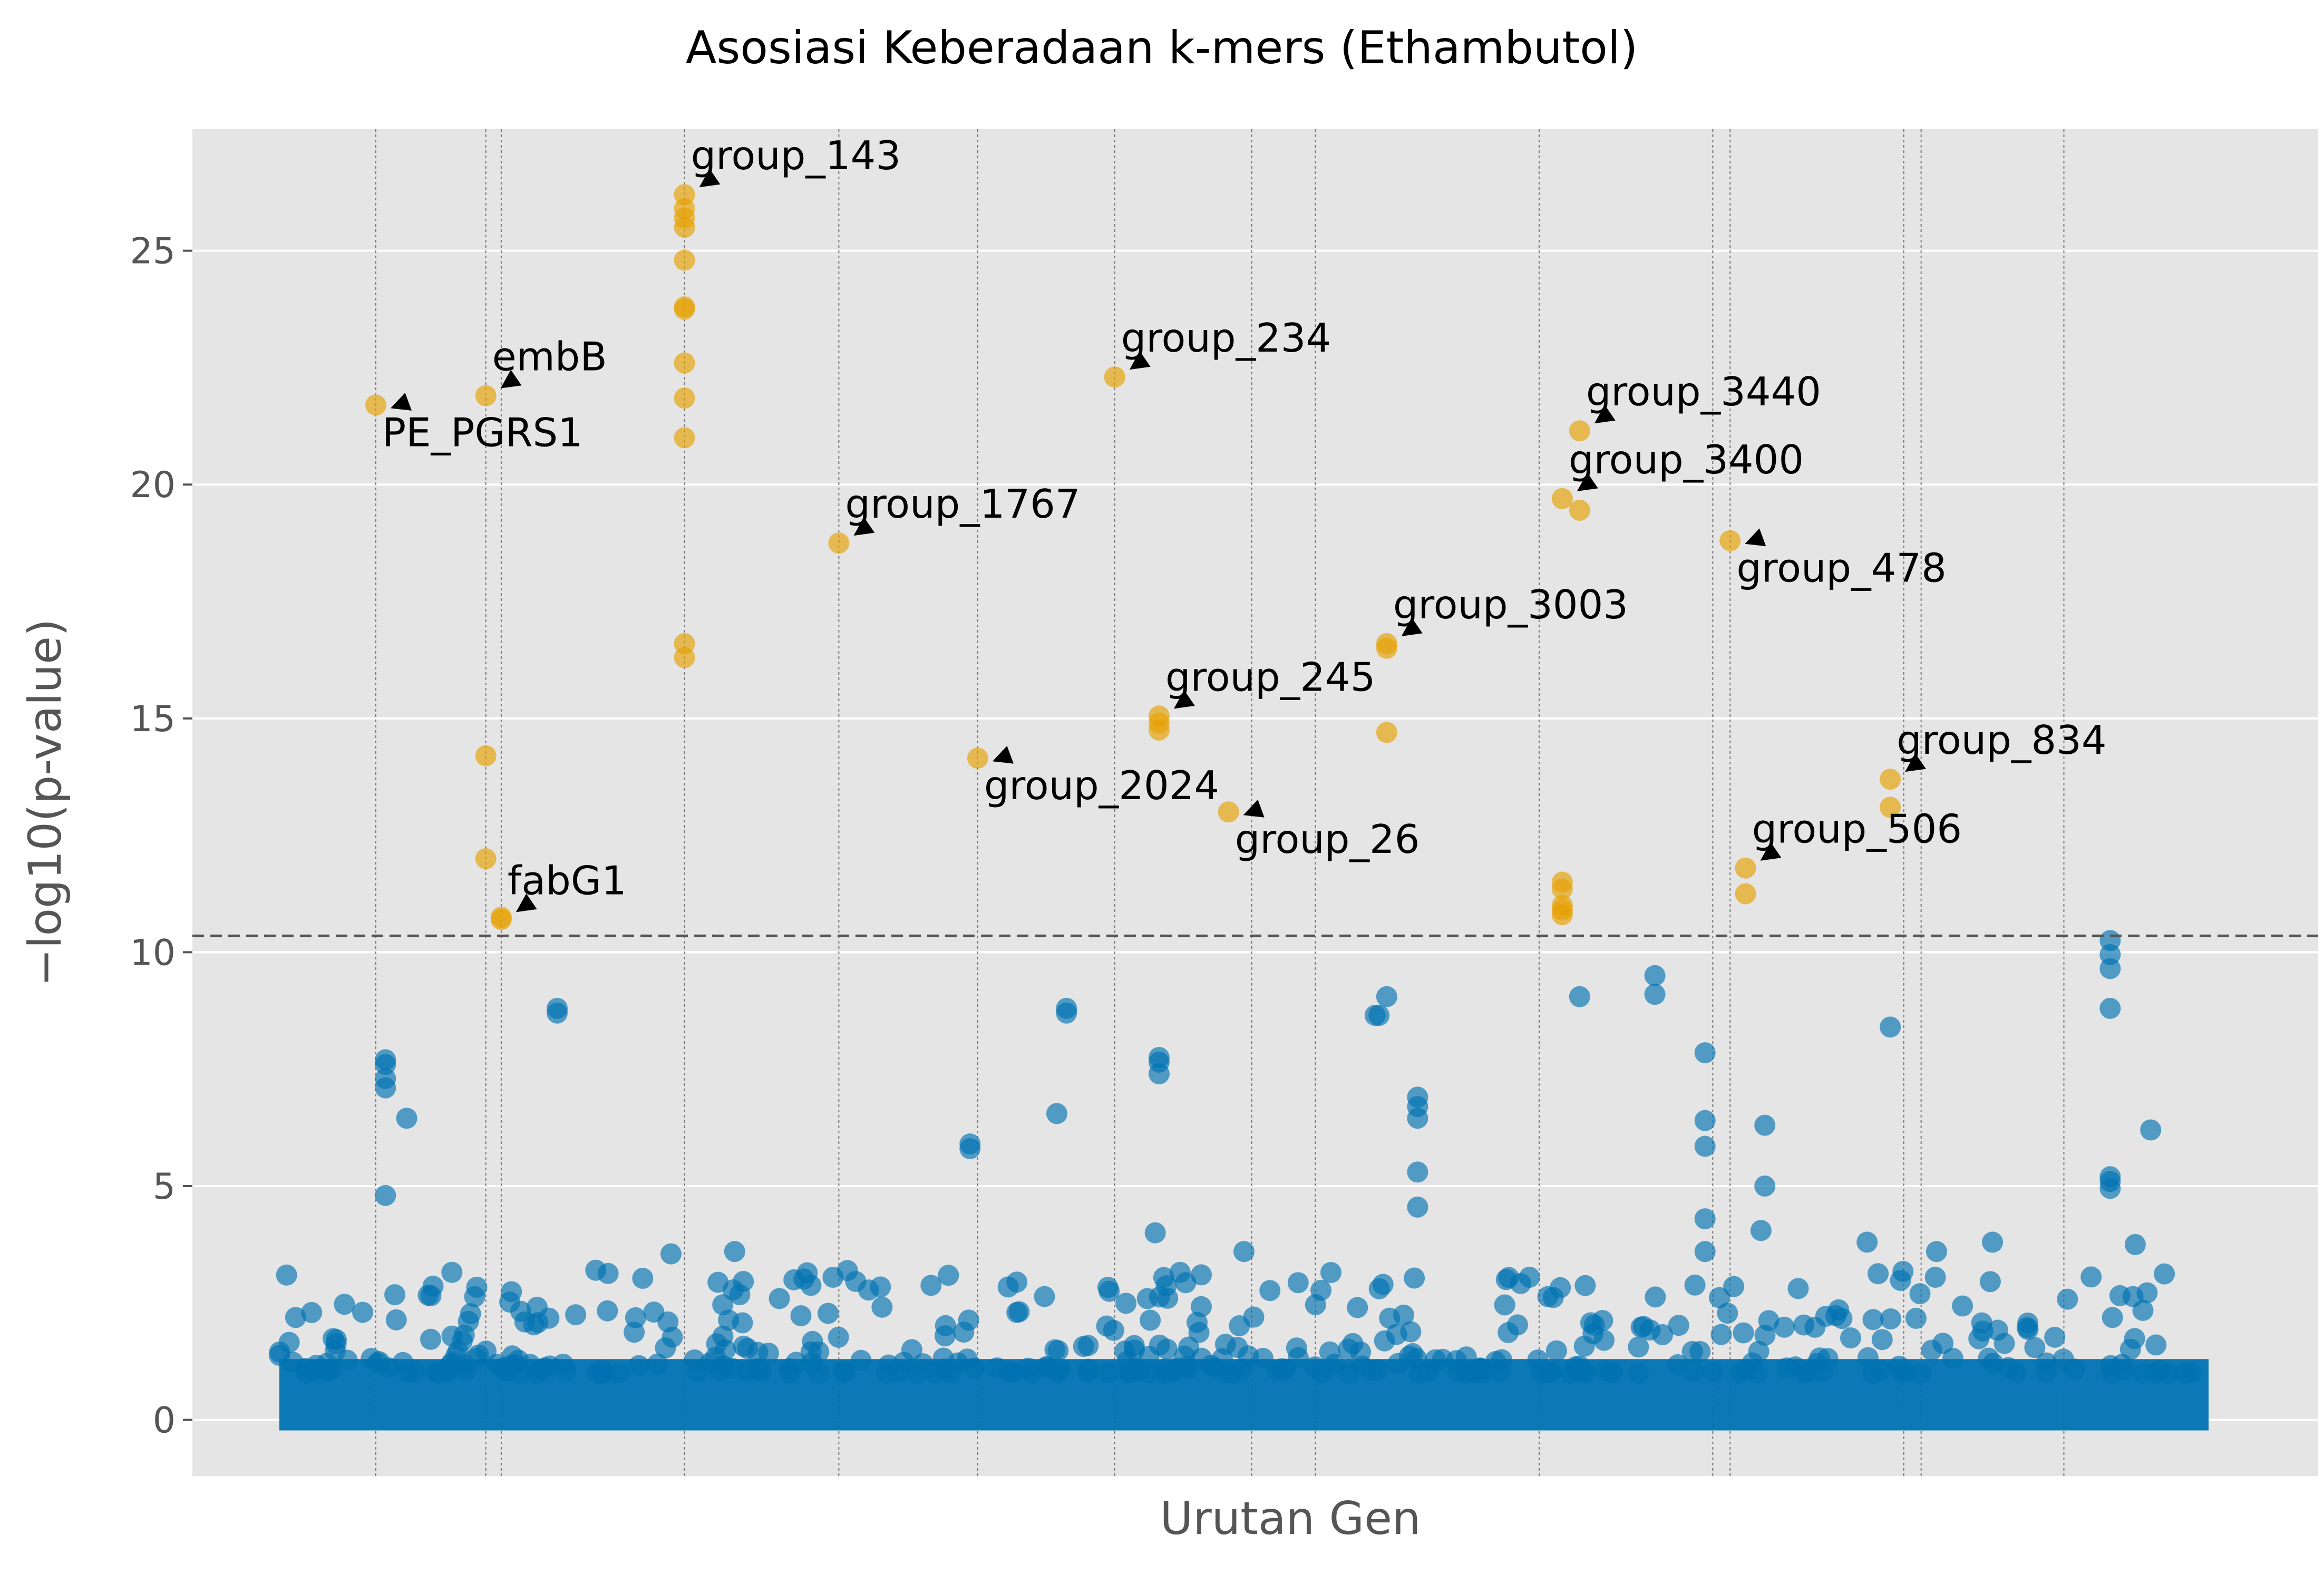  What do you see at coordinates (1857, 829) in the screenshot?
I see `annotation-label: group_506` at bounding box center [1857, 829].